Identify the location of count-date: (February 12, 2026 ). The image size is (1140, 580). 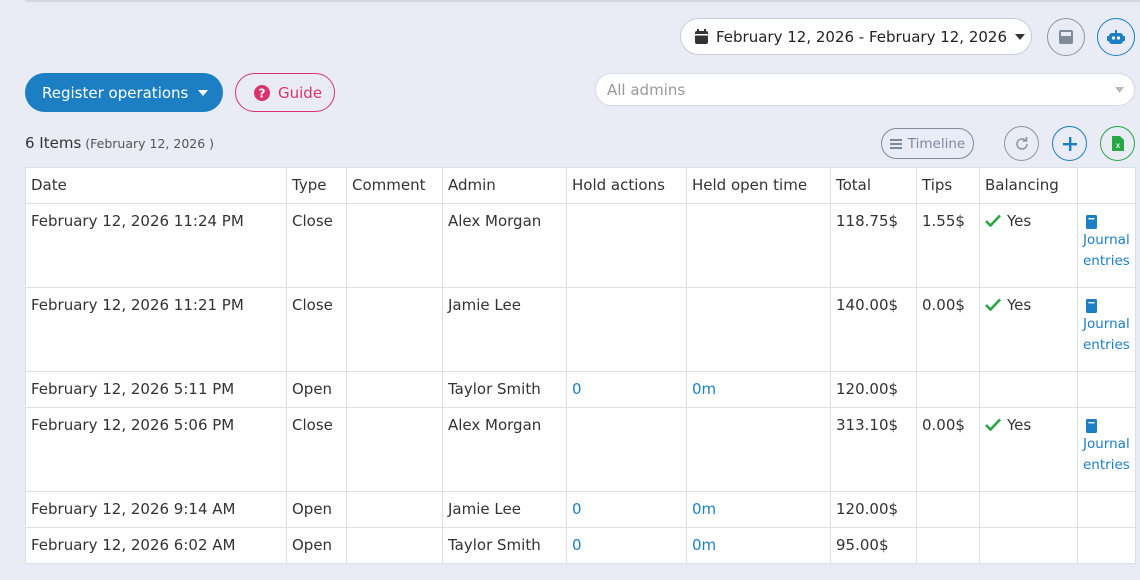
(150, 143).